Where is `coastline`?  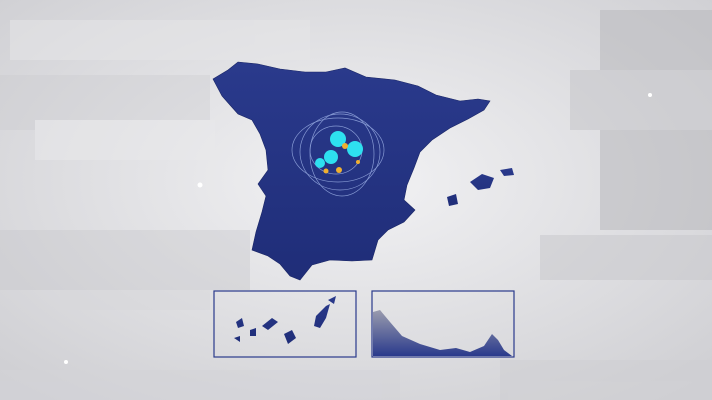
coastline is located at coordinates (442, 333).